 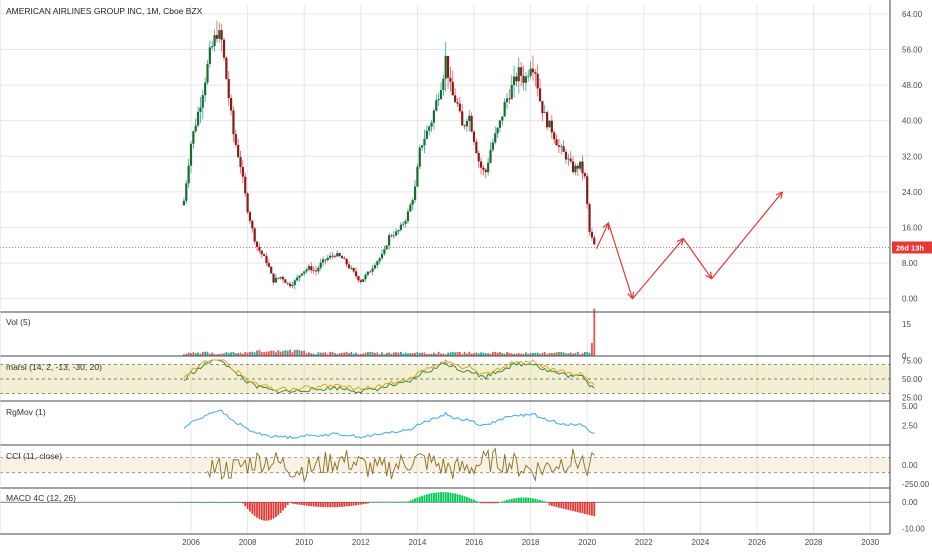 I want to click on x-tick-label: 2026, so click(x=757, y=542).